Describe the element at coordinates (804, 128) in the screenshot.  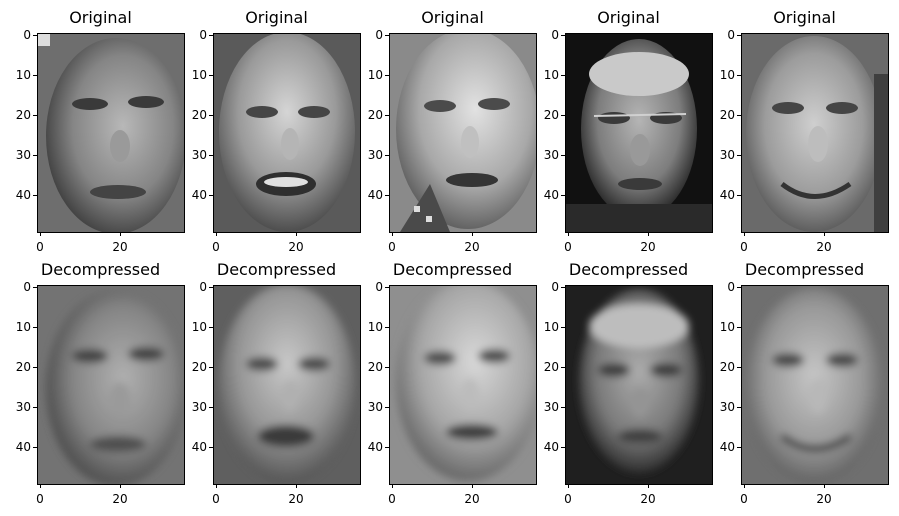
I see `face-panel-original-5: Original 0 10 20 30 40 0 20` at that location.